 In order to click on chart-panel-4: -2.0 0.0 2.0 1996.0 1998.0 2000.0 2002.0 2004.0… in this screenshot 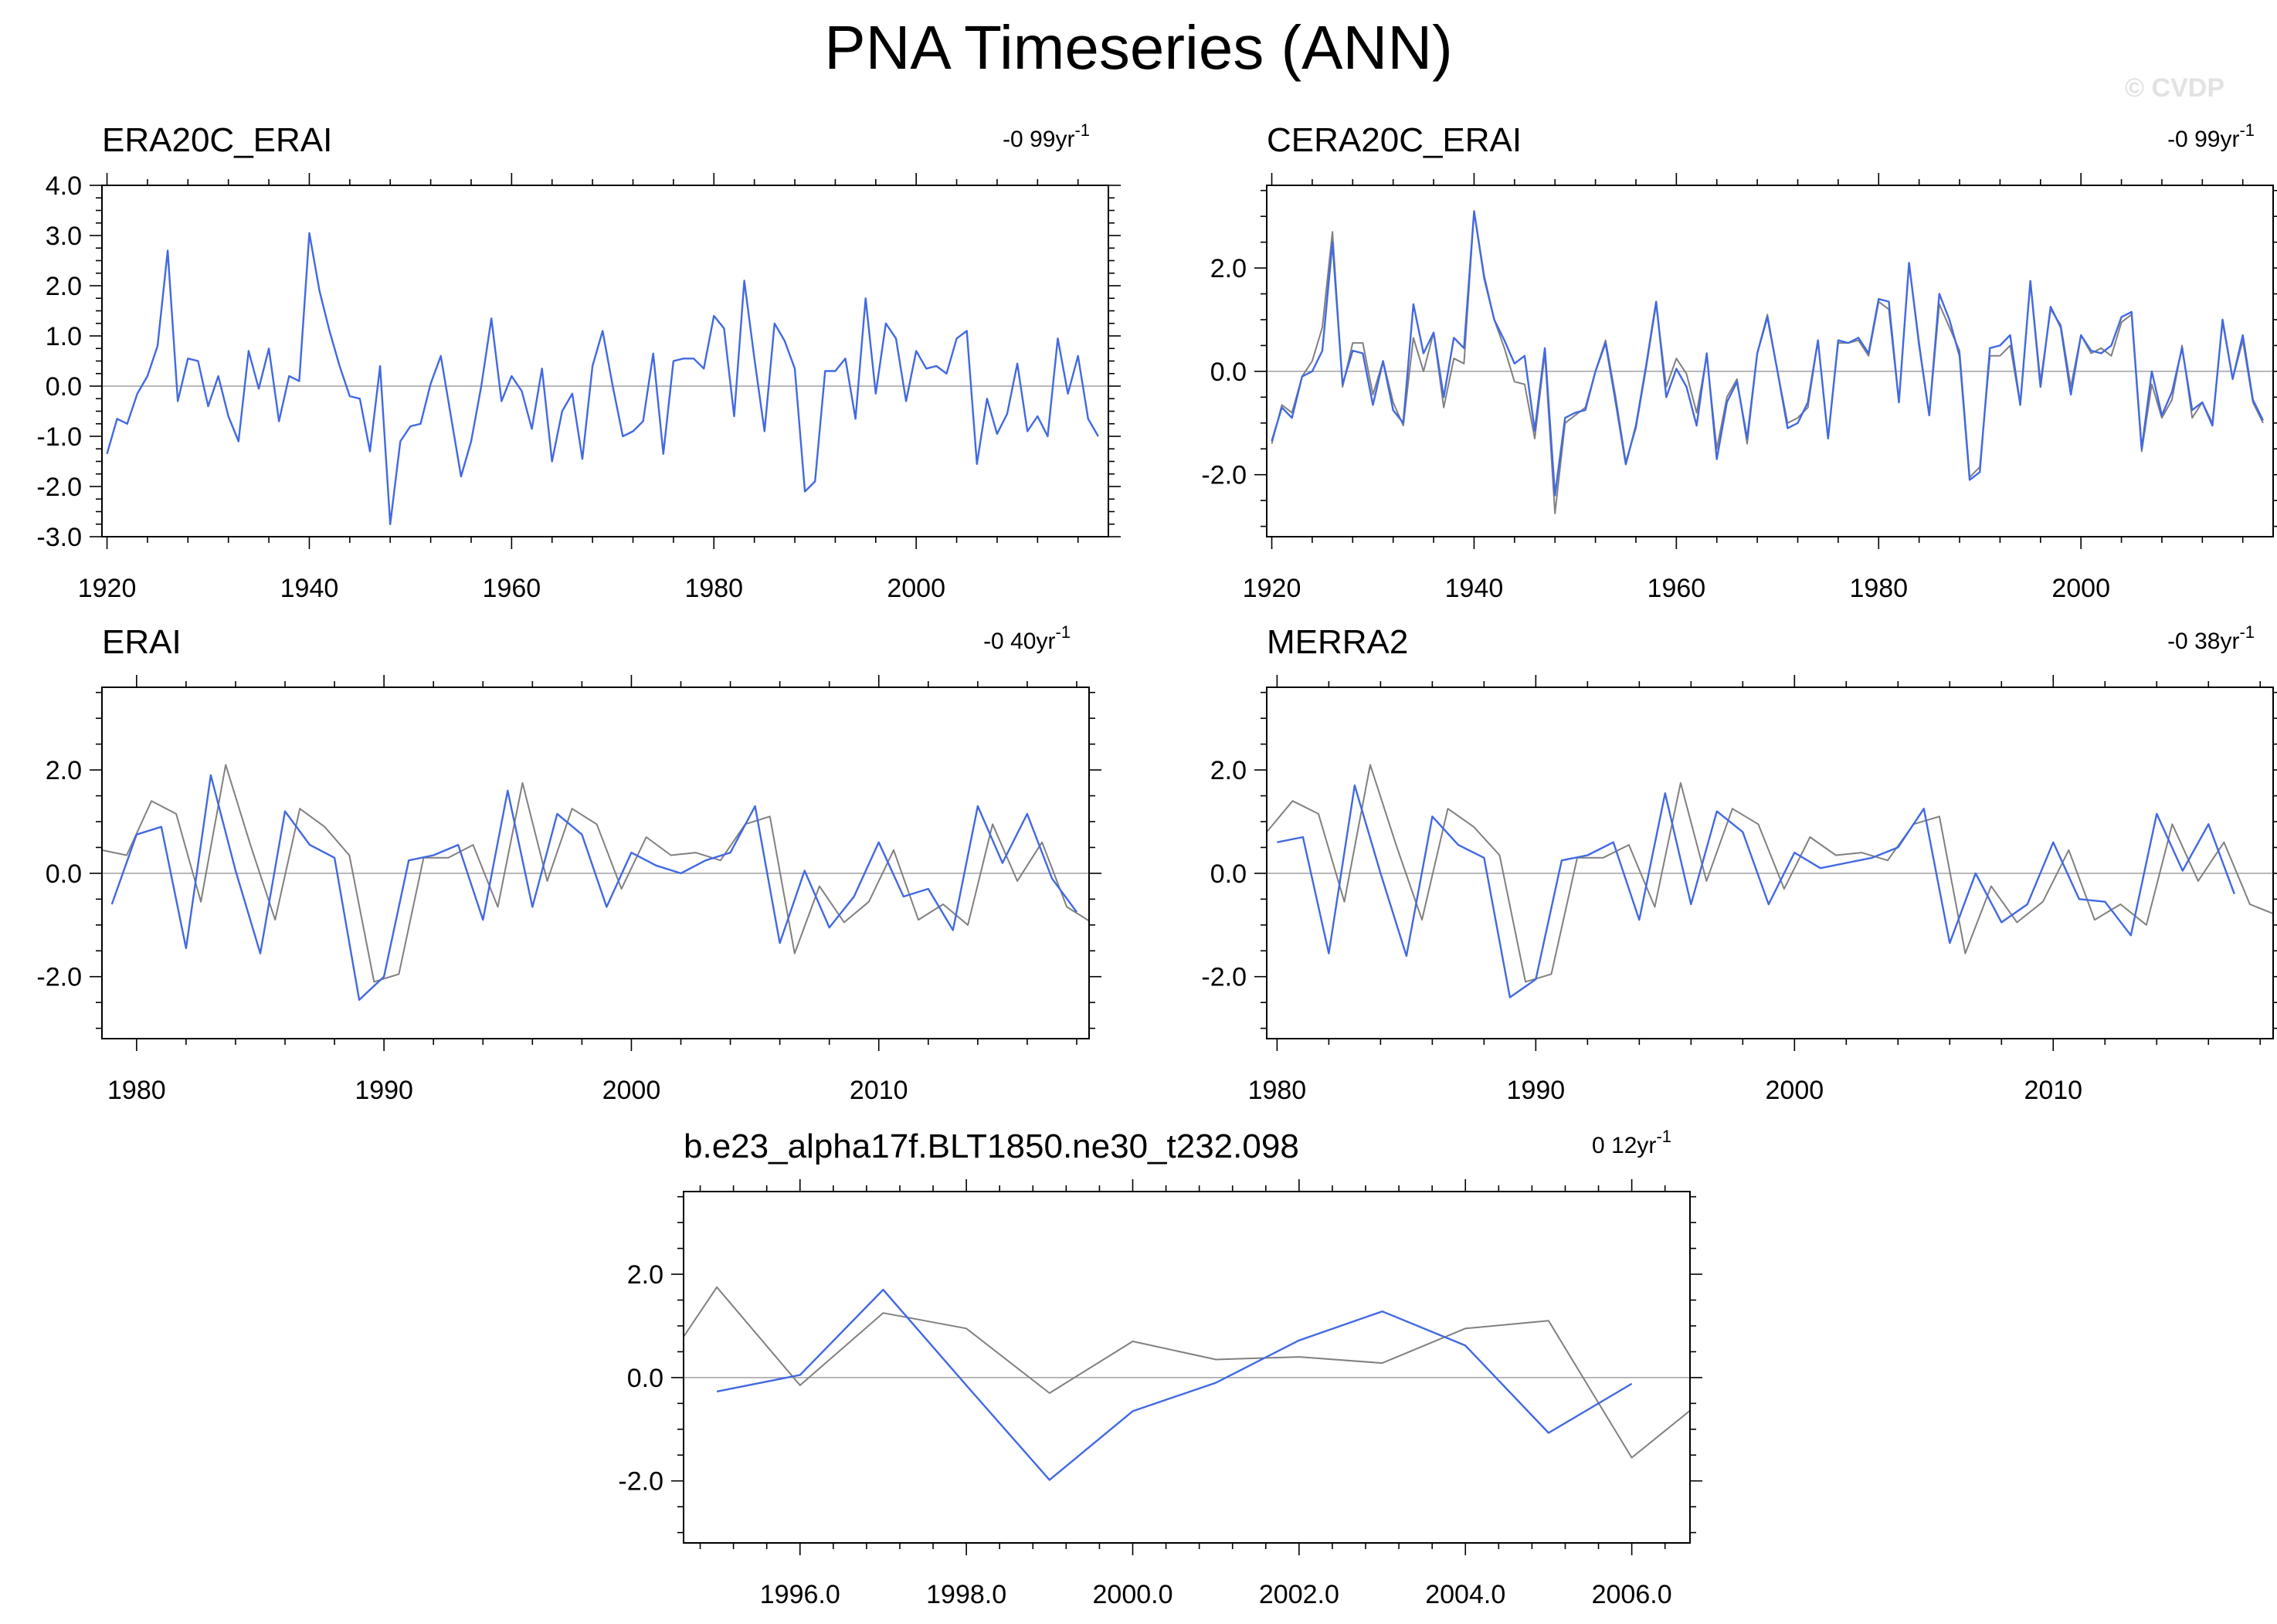, I will do `click(1160, 1368)`.